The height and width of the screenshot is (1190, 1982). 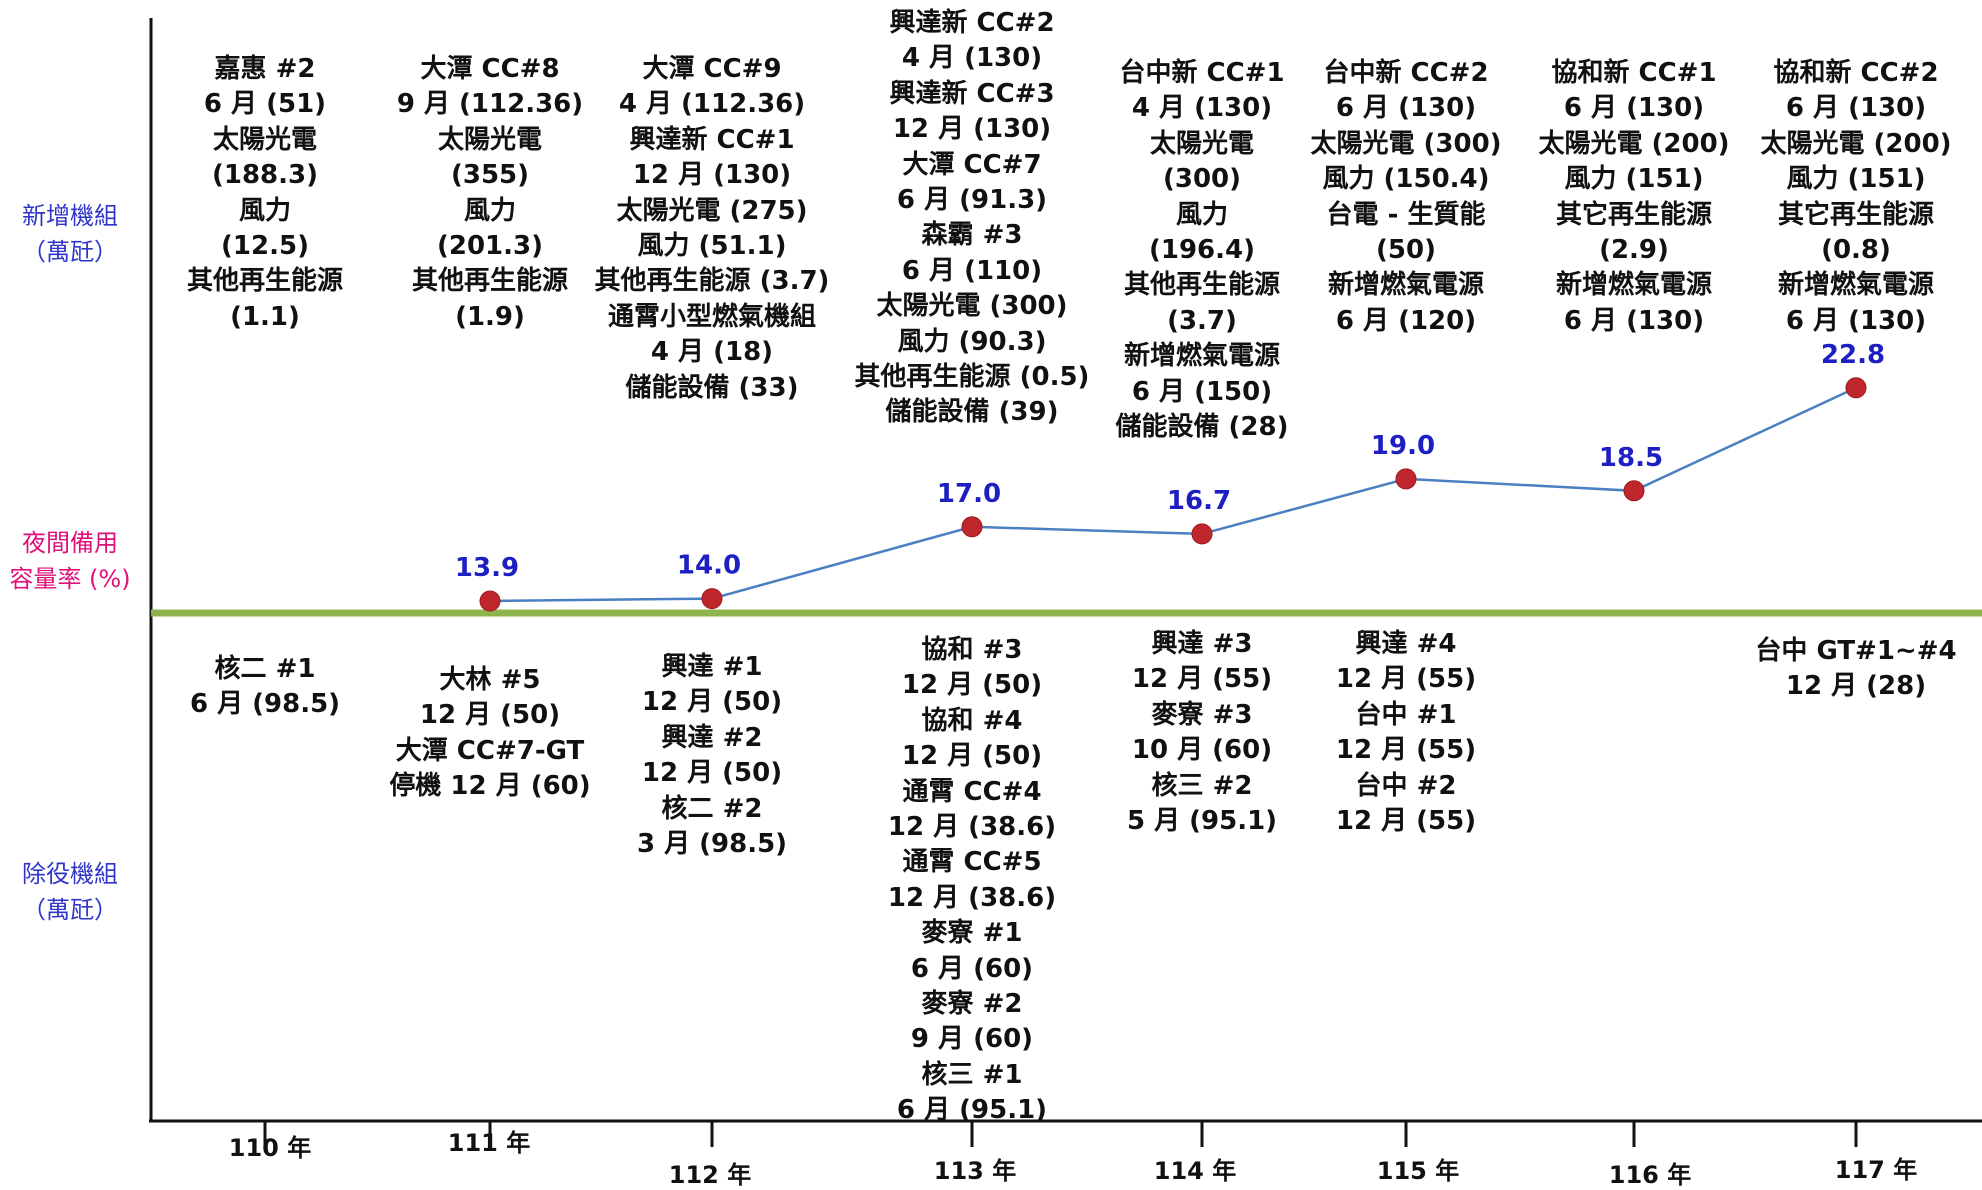 What do you see at coordinates (972, 235) in the screenshot?
I see `additions-column-line: 森霸 #3` at bounding box center [972, 235].